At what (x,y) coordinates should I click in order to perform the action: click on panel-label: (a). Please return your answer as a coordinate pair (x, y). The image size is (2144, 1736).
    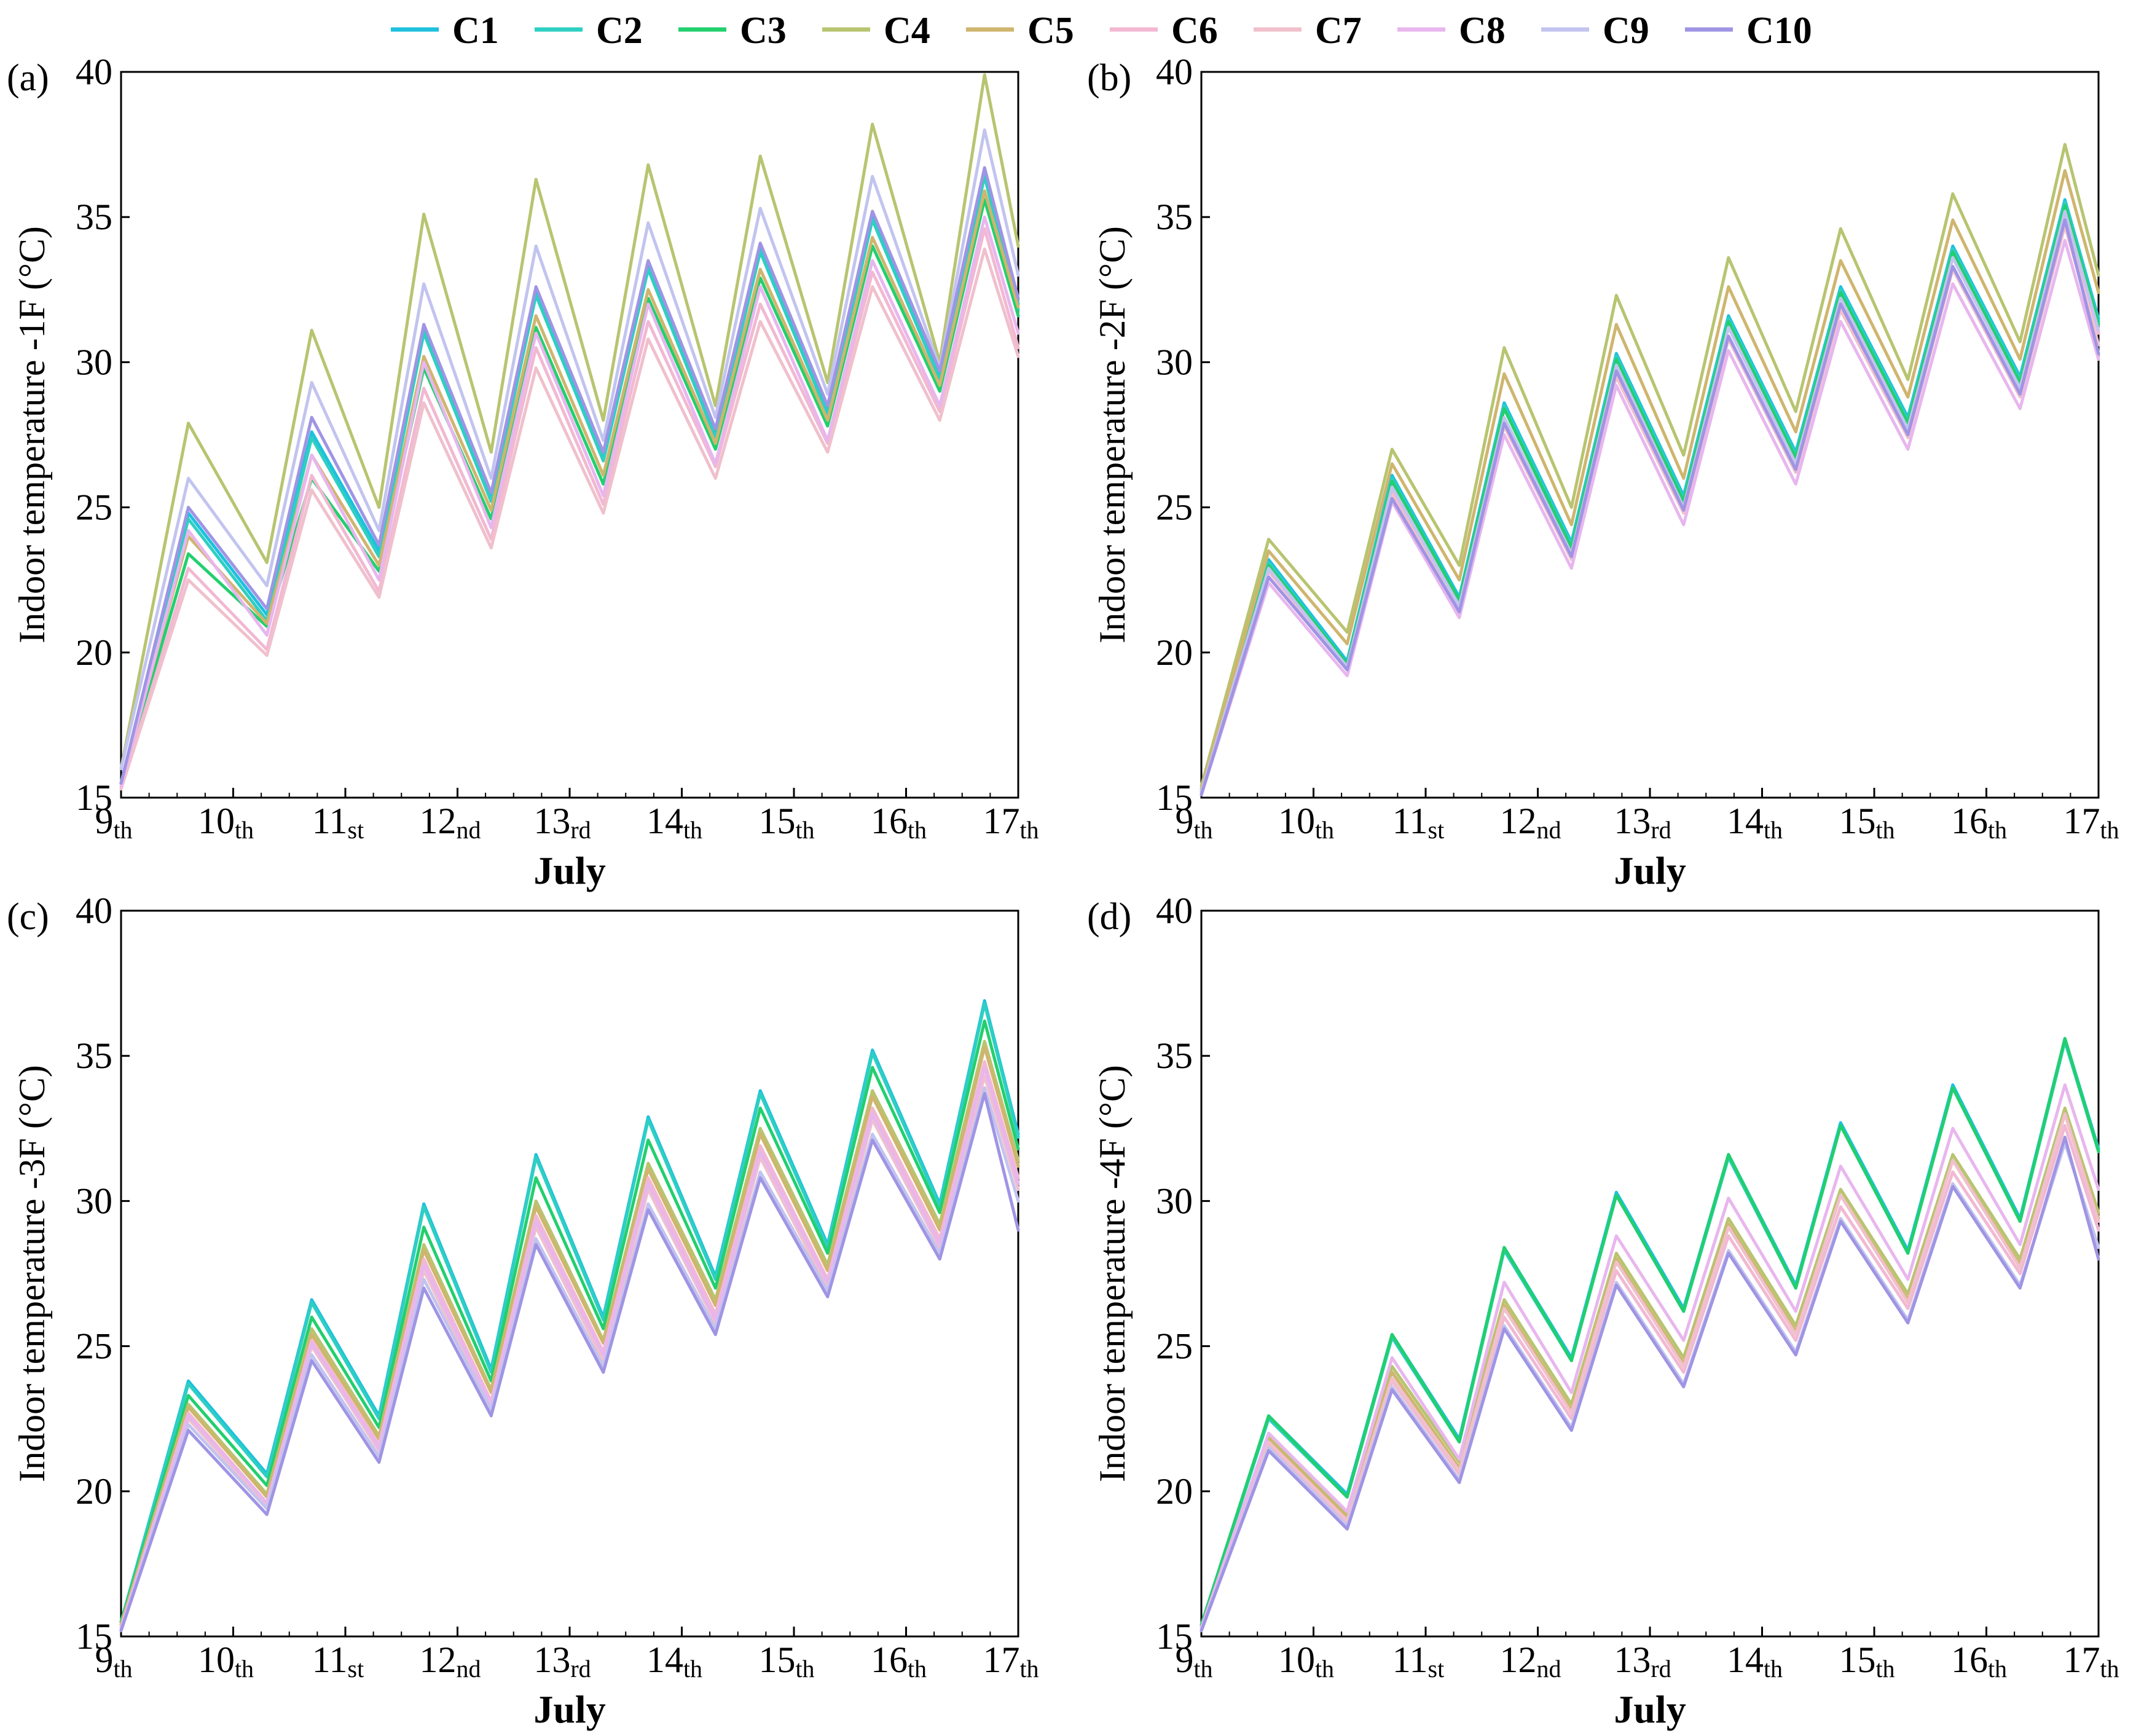
    Looking at the image, I should click on (28, 78).